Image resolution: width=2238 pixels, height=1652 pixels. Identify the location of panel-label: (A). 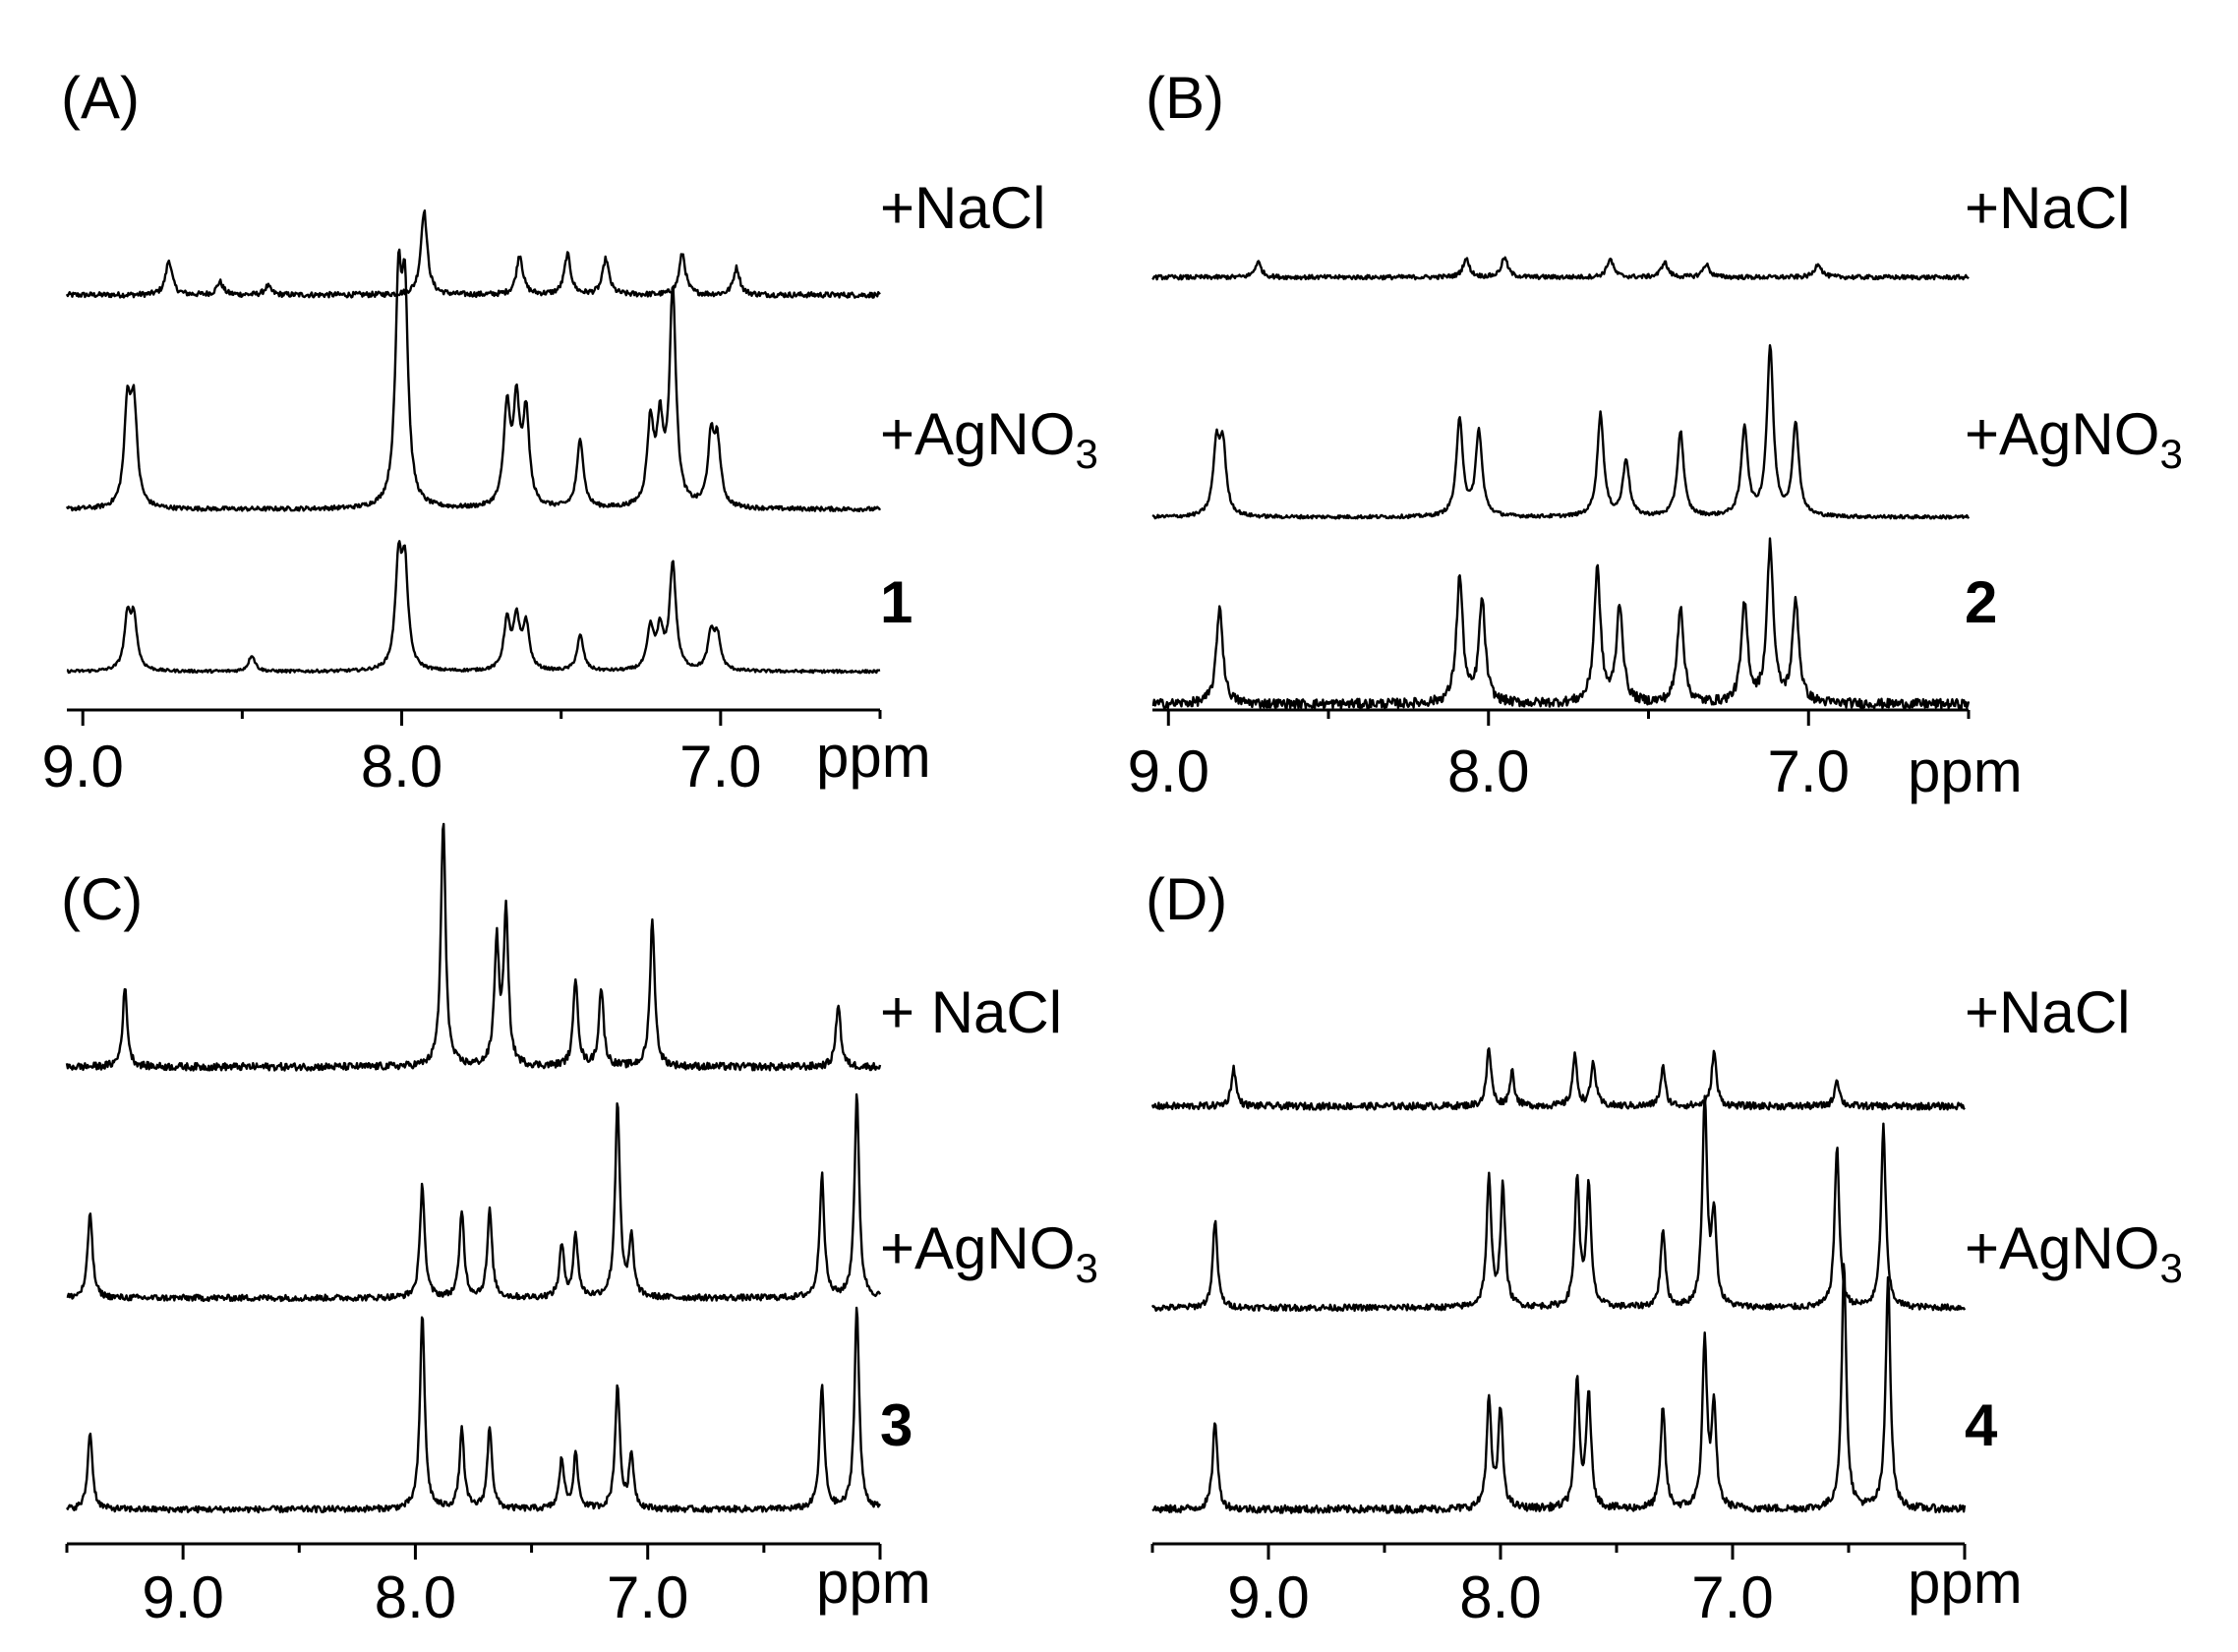
(100, 98).